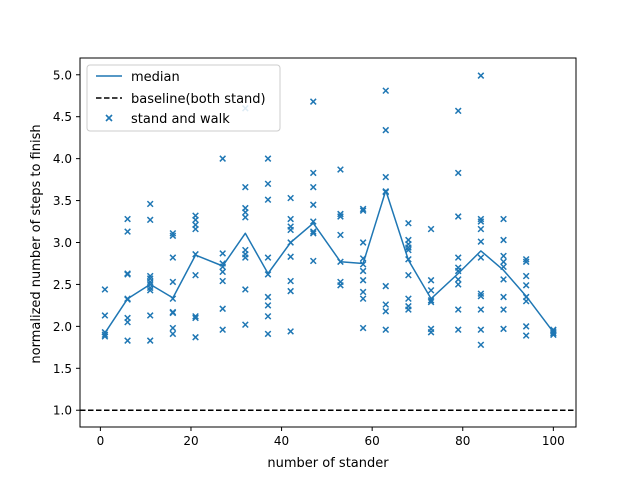  What do you see at coordinates (62, 285) in the screenshot?
I see `y-tick-label: 2.5` at bounding box center [62, 285].